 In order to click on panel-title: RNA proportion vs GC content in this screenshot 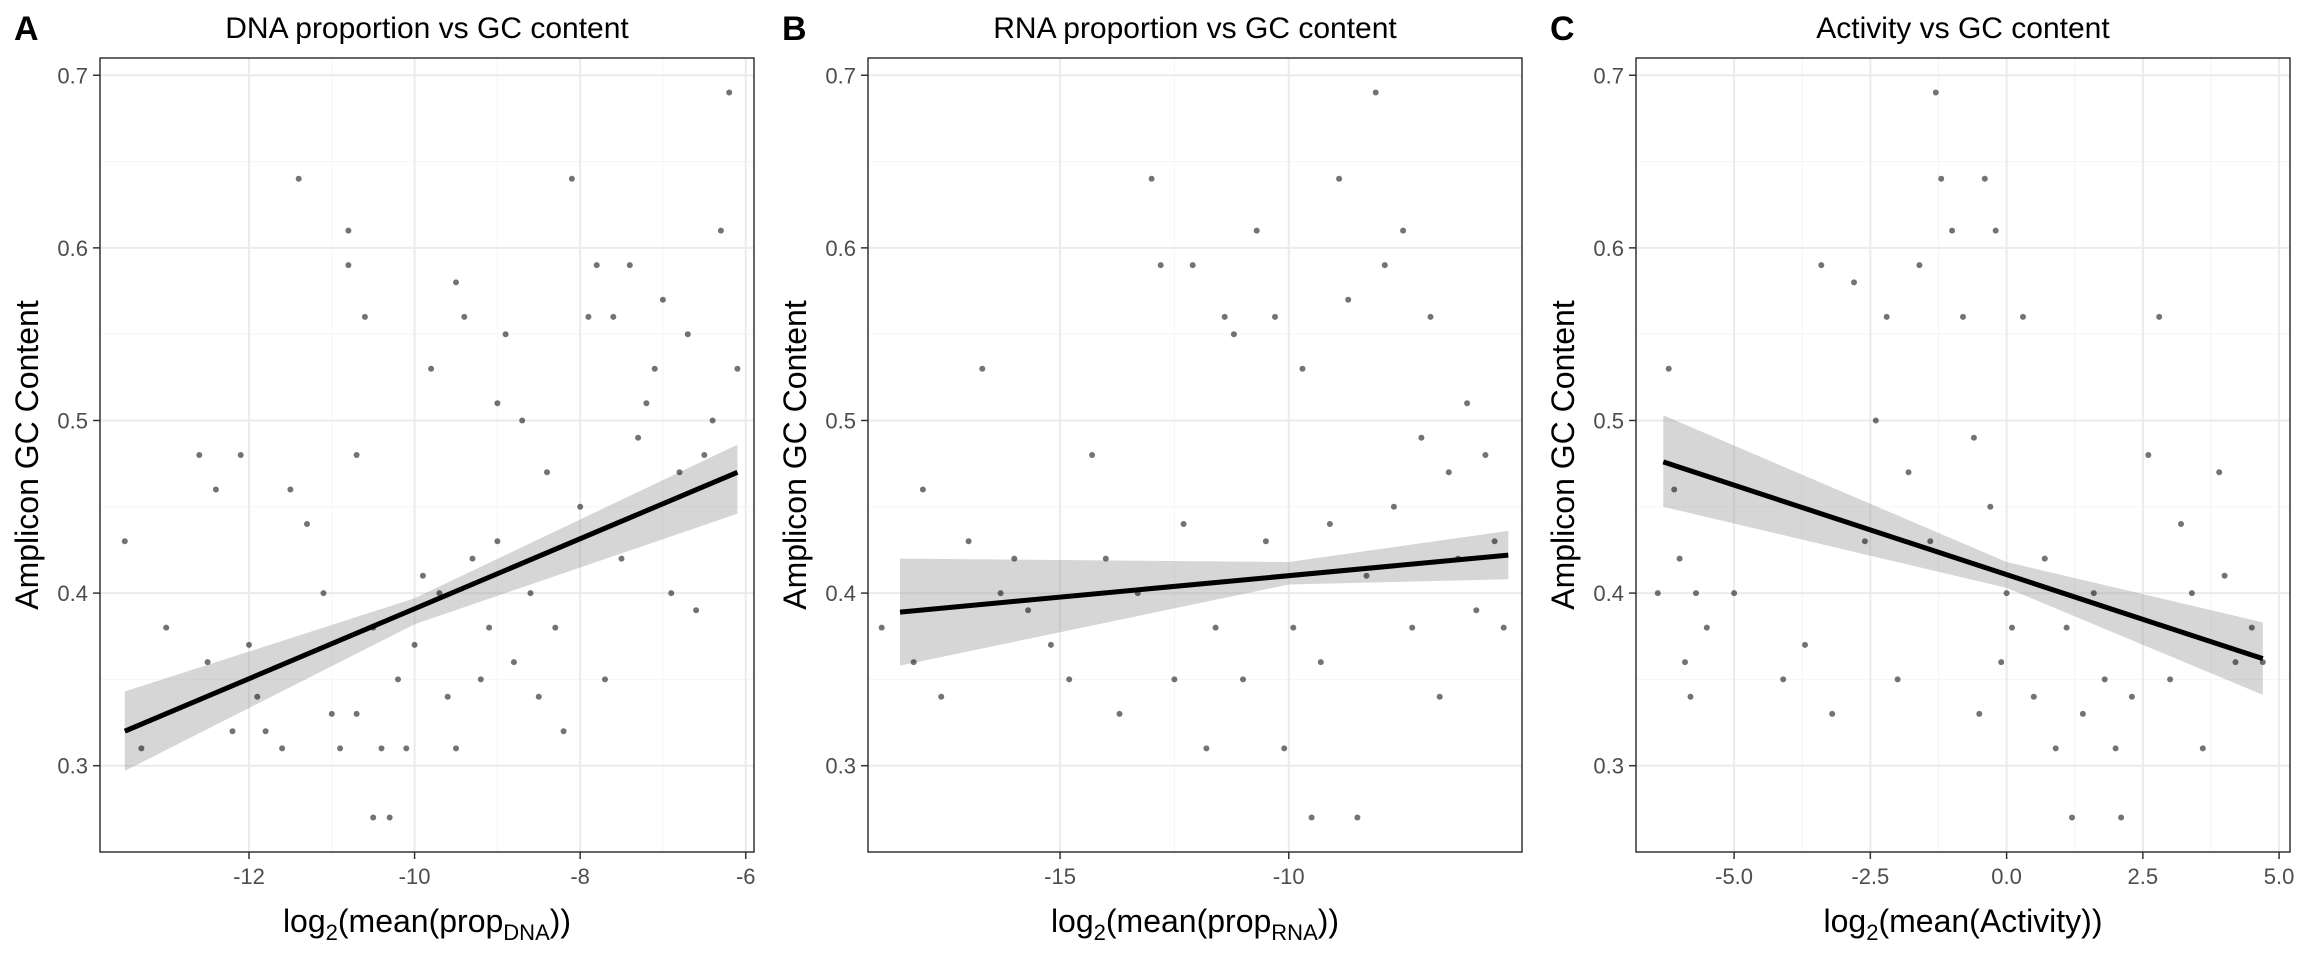, I will do `click(1195, 28)`.